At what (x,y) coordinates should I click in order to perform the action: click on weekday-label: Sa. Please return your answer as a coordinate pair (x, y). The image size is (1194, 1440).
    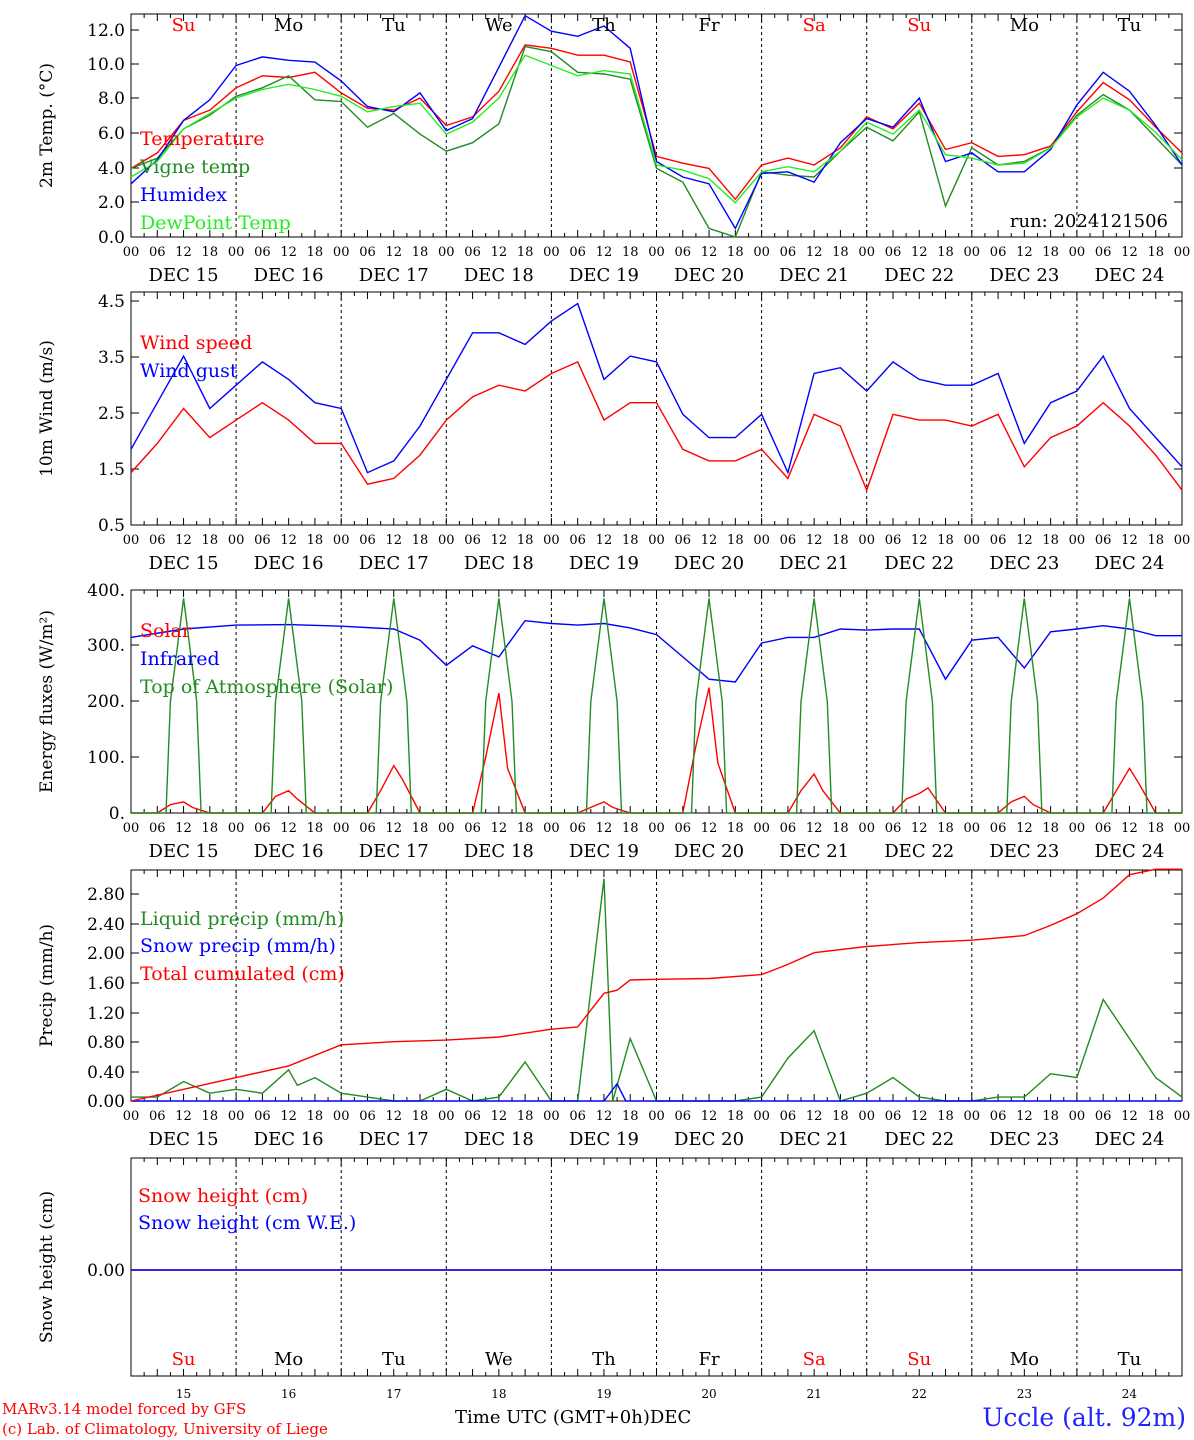
    Looking at the image, I should click on (814, 1359).